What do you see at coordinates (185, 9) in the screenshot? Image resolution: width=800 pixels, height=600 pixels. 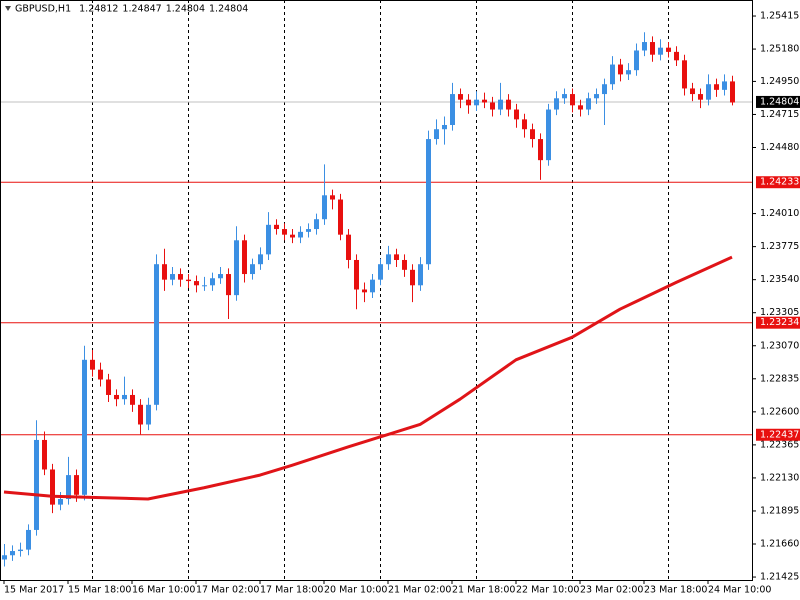 I see `header-value: 1.24804` at bounding box center [185, 9].